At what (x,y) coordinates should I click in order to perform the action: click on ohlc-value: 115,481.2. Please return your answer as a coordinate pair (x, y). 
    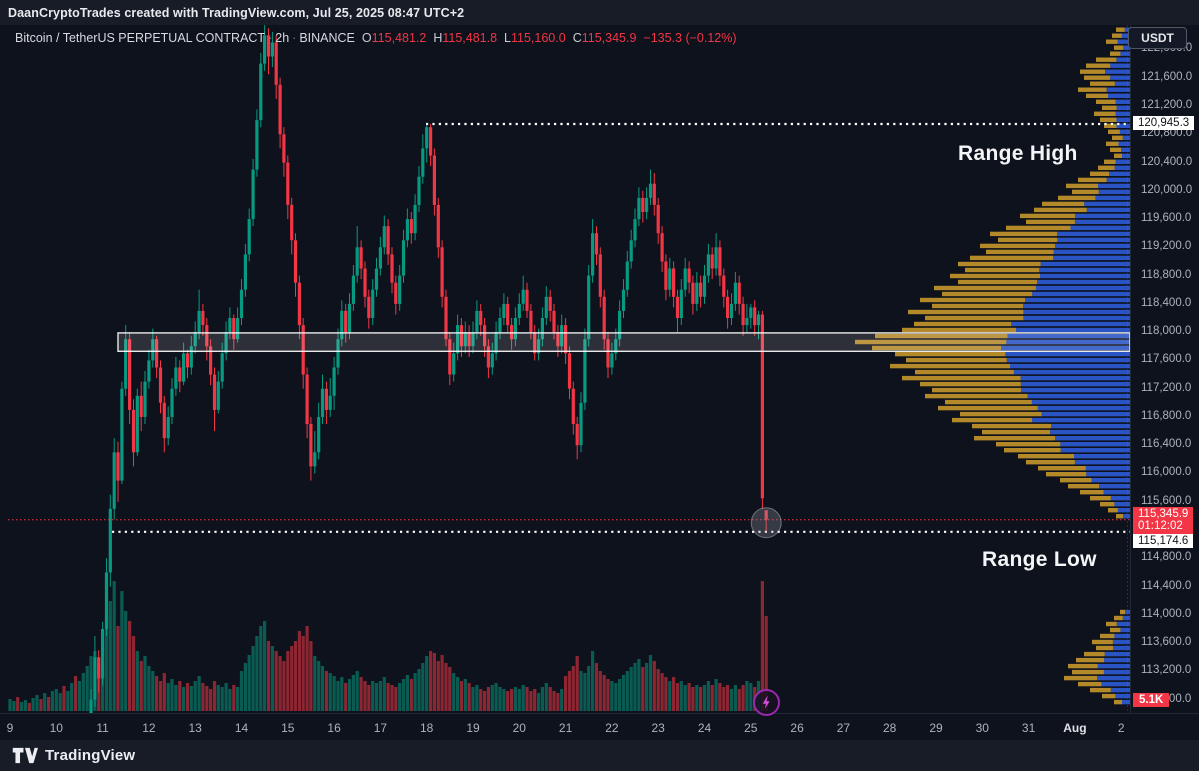
    Looking at the image, I should click on (399, 38).